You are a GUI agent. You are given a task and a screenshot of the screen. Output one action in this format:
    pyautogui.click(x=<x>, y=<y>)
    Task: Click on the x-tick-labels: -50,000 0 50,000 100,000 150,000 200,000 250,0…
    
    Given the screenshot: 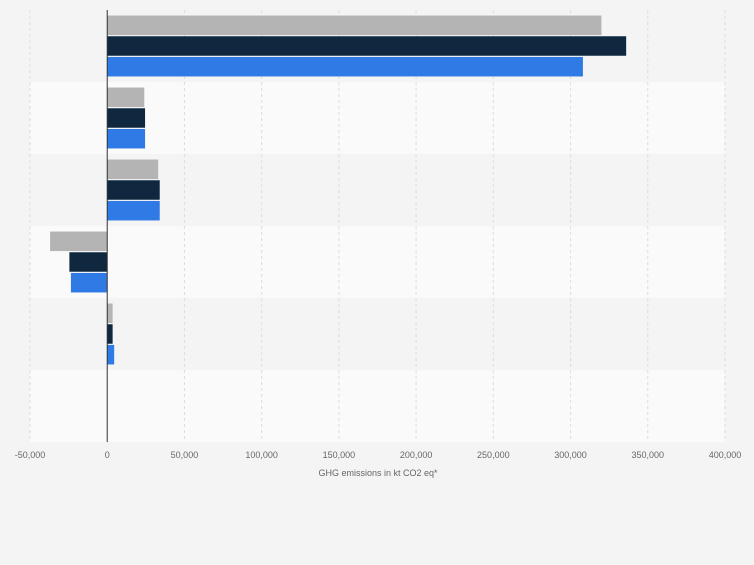 What is the action you would take?
    pyautogui.click(x=378, y=455)
    